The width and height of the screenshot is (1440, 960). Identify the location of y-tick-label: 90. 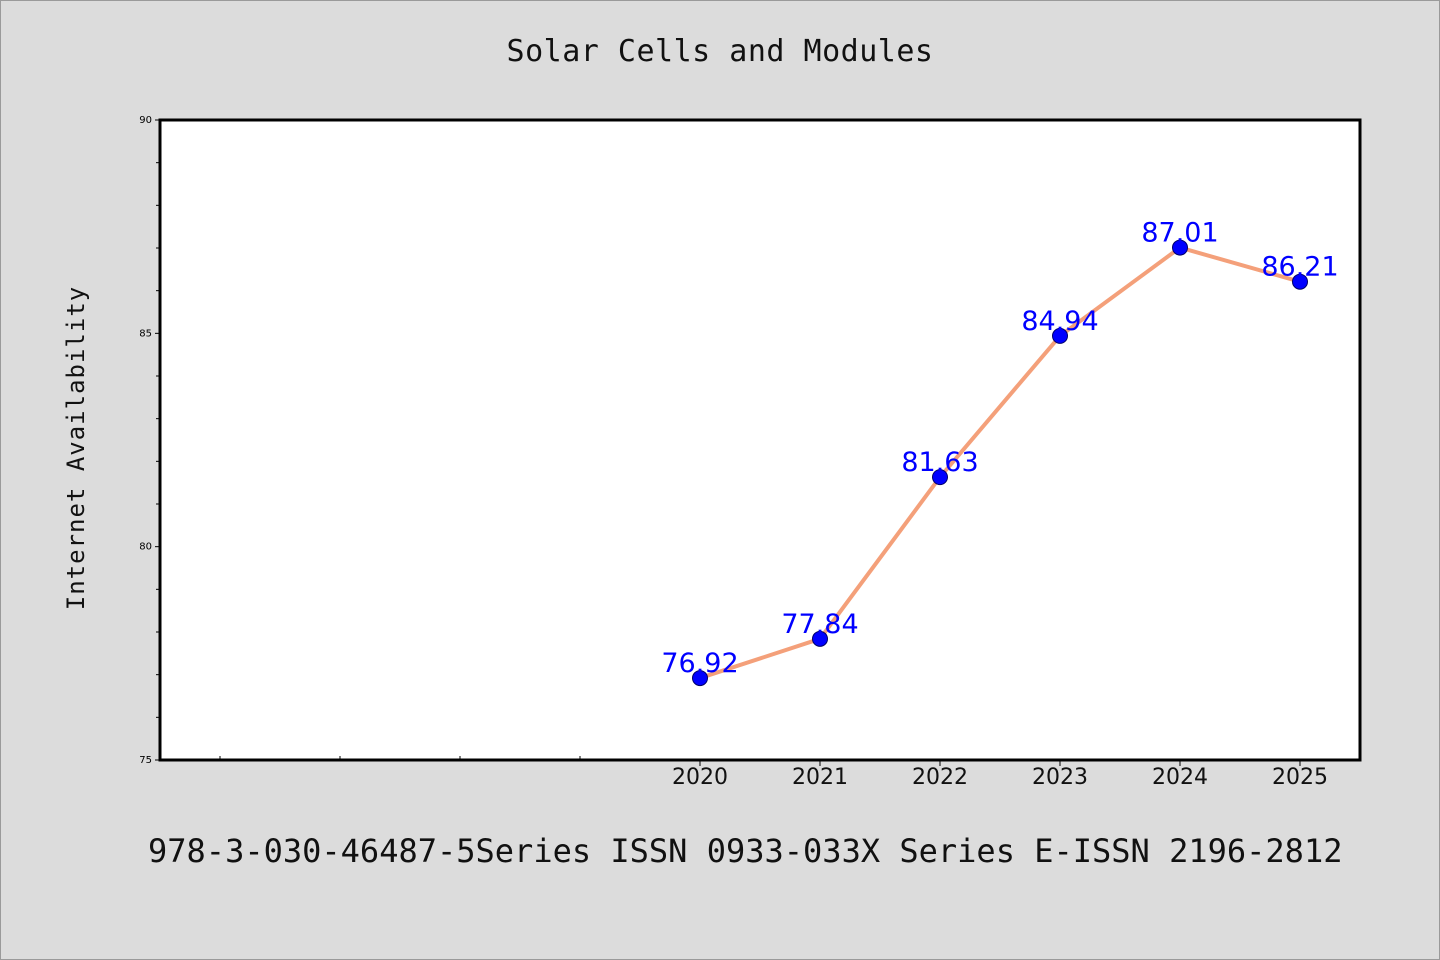
(145, 120).